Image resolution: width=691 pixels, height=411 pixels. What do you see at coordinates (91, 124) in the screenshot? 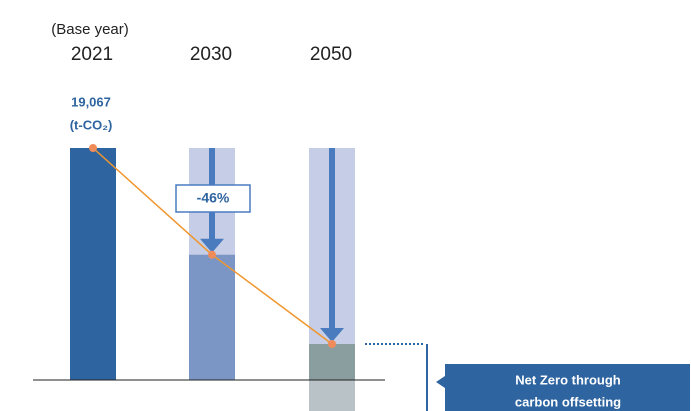
I see `unit-label: (t-CO₂)` at bounding box center [91, 124].